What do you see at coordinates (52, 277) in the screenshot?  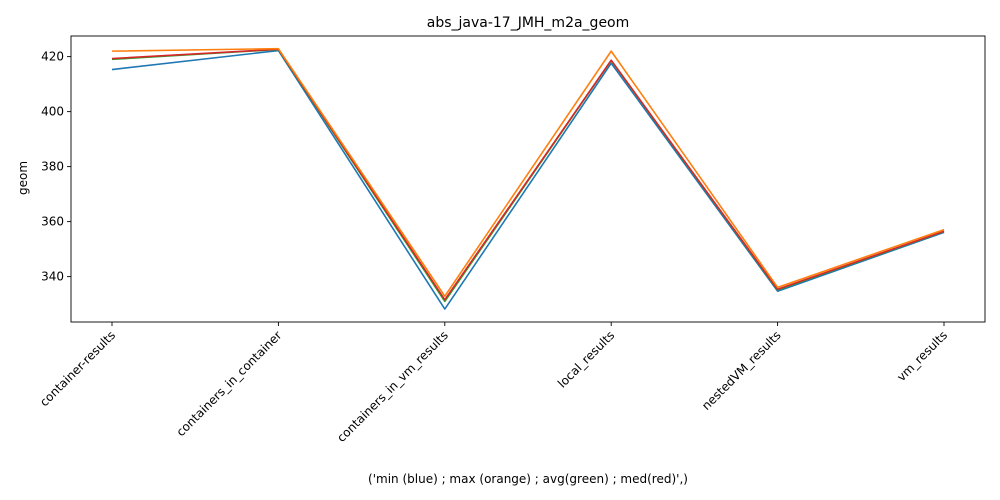 I see `y-tick-label: 340` at bounding box center [52, 277].